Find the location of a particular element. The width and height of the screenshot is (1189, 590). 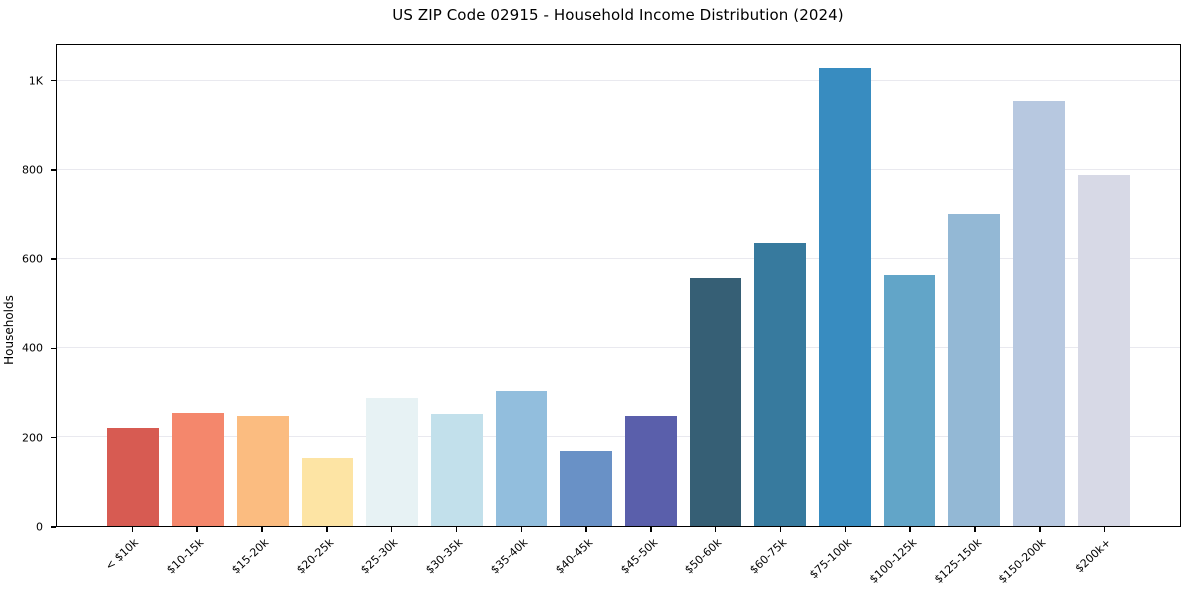

x-label-cell: $25-30k is located at coordinates (391, 562).